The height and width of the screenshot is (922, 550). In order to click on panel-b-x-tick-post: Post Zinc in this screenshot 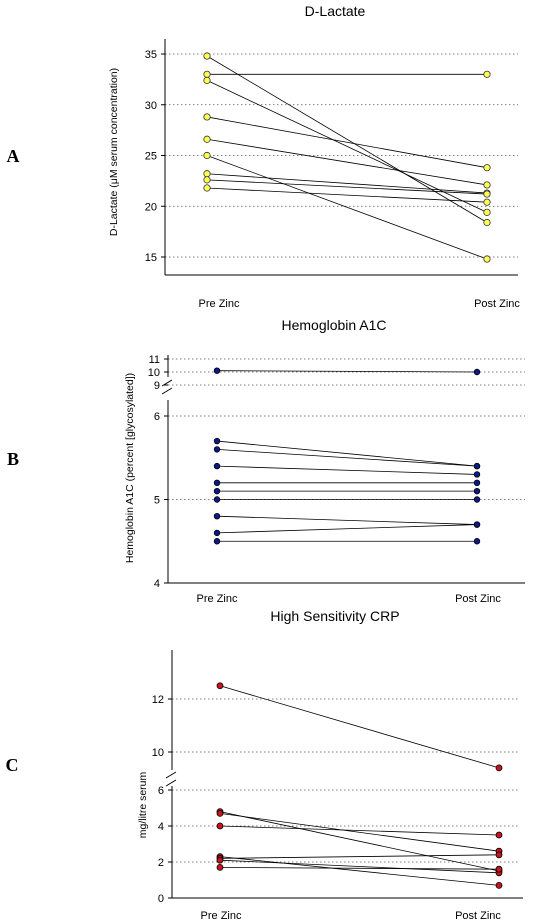, I will do `click(478, 599)`.